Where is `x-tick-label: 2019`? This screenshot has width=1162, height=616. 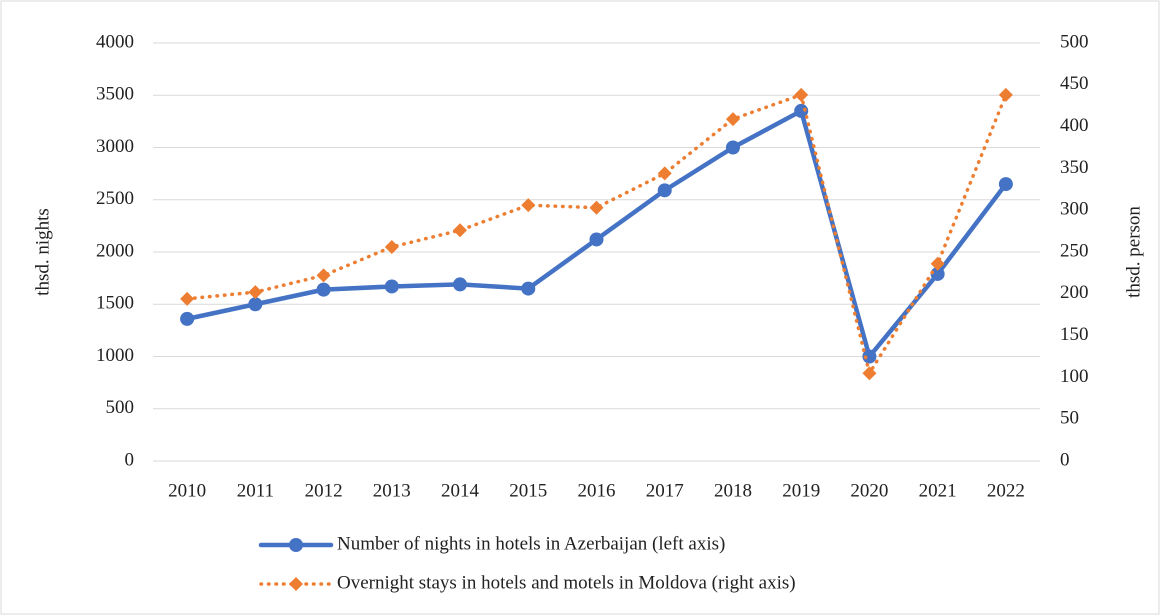 x-tick-label: 2019 is located at coordinates (801, 490).